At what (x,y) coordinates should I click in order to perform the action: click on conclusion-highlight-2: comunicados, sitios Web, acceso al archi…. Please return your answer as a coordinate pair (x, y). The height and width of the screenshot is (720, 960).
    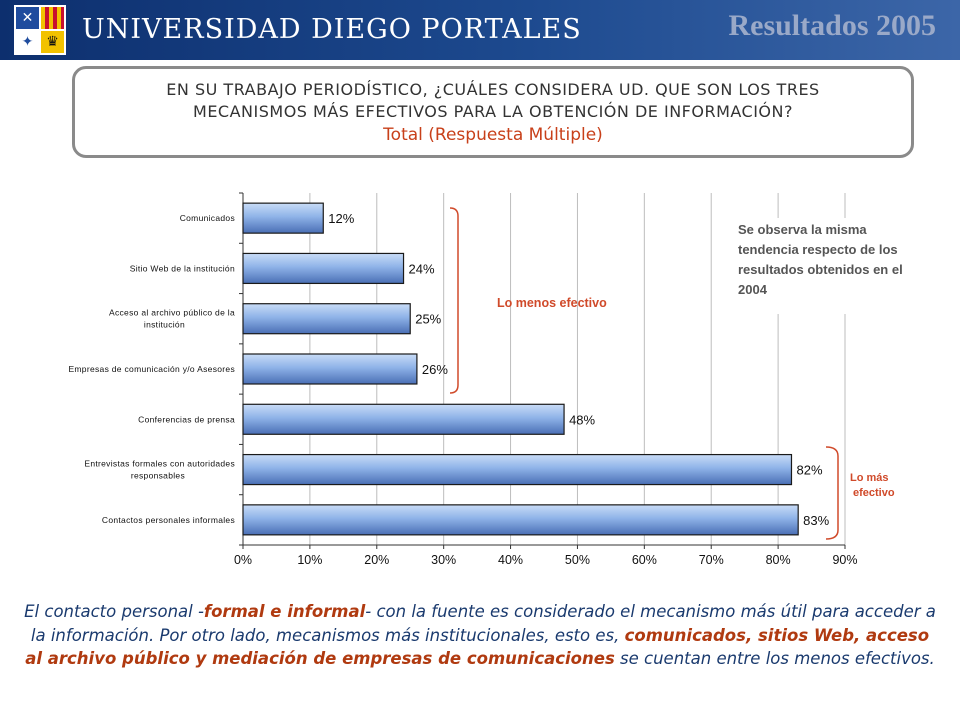
    Looking at the image, I should click on (477, 647).